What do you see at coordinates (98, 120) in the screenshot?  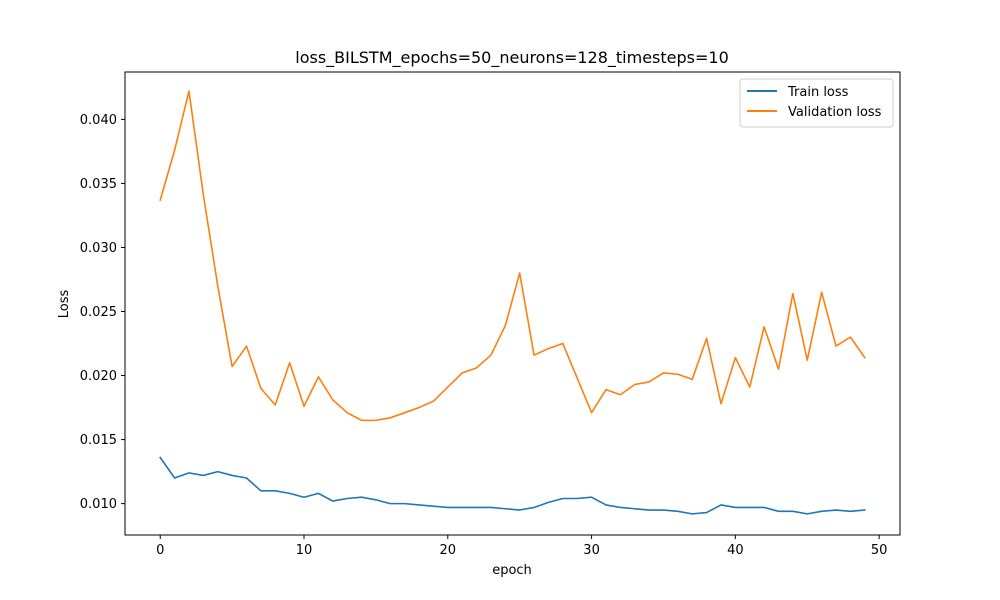 I see `y-tick-label: 0.040` at bounding box center [98, 120].